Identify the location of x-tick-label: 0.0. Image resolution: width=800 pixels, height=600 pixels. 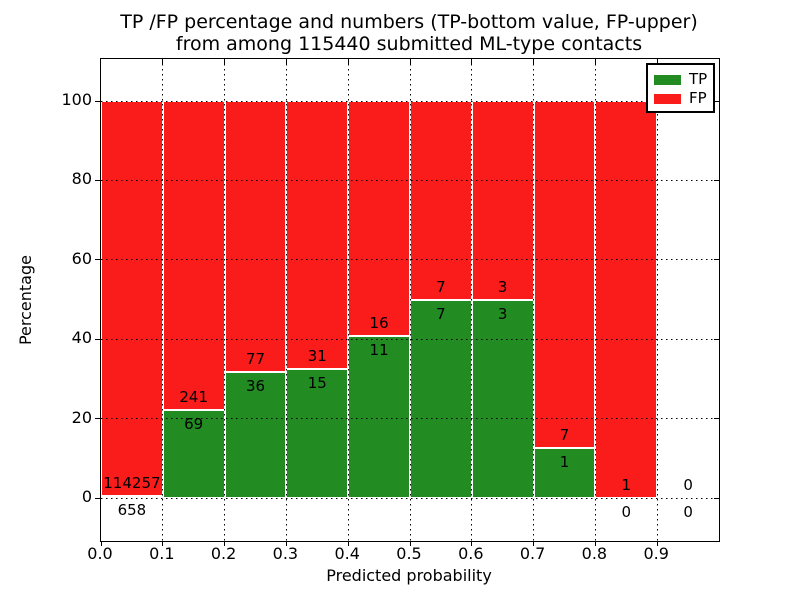
(100, 553).